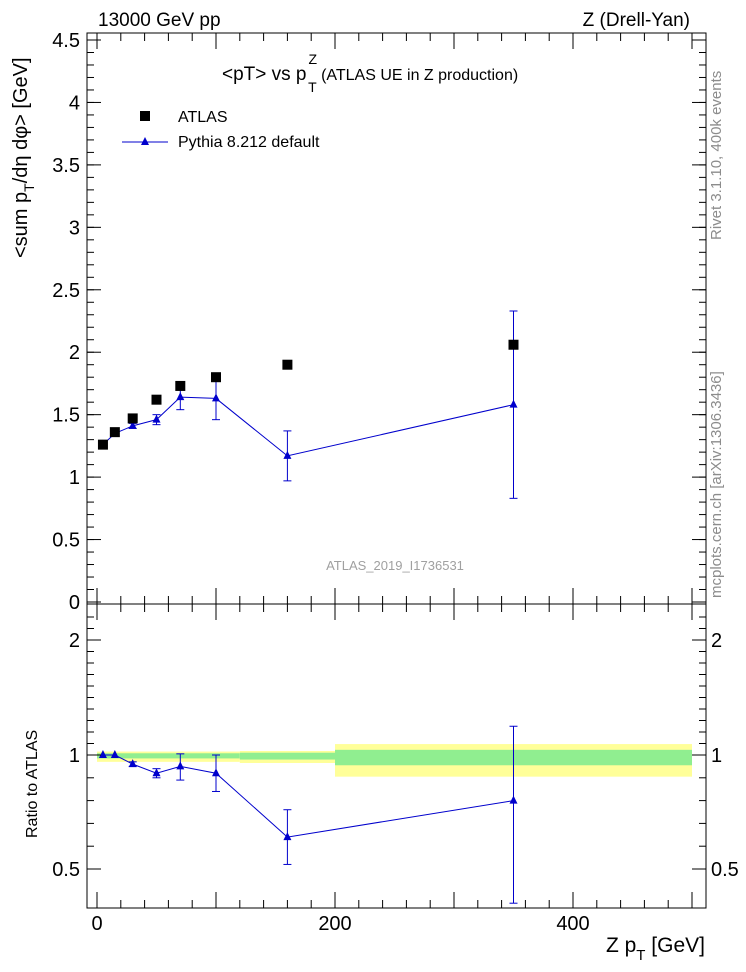 Image resolution: width=746 pixels, height=972 pixels. Describe the element at coordinates (74, 228) in the screenshot. I see `main-ytick-label: 3` at that location.